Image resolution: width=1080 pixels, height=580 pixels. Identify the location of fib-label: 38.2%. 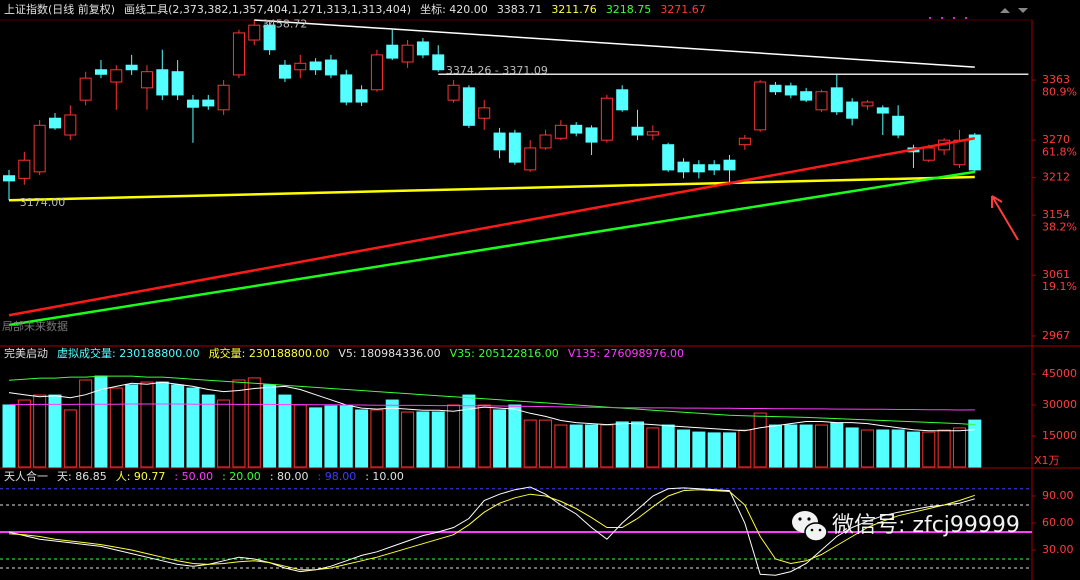
(1059, 226).